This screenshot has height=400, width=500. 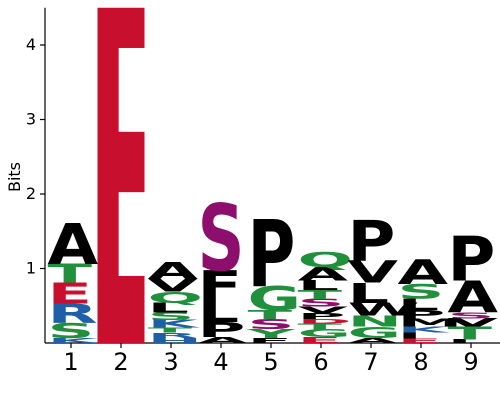 What do you see at coordinates (384, 310) in the screenshot?
I see `residue-letter: W` at bounding box center [384, 310].